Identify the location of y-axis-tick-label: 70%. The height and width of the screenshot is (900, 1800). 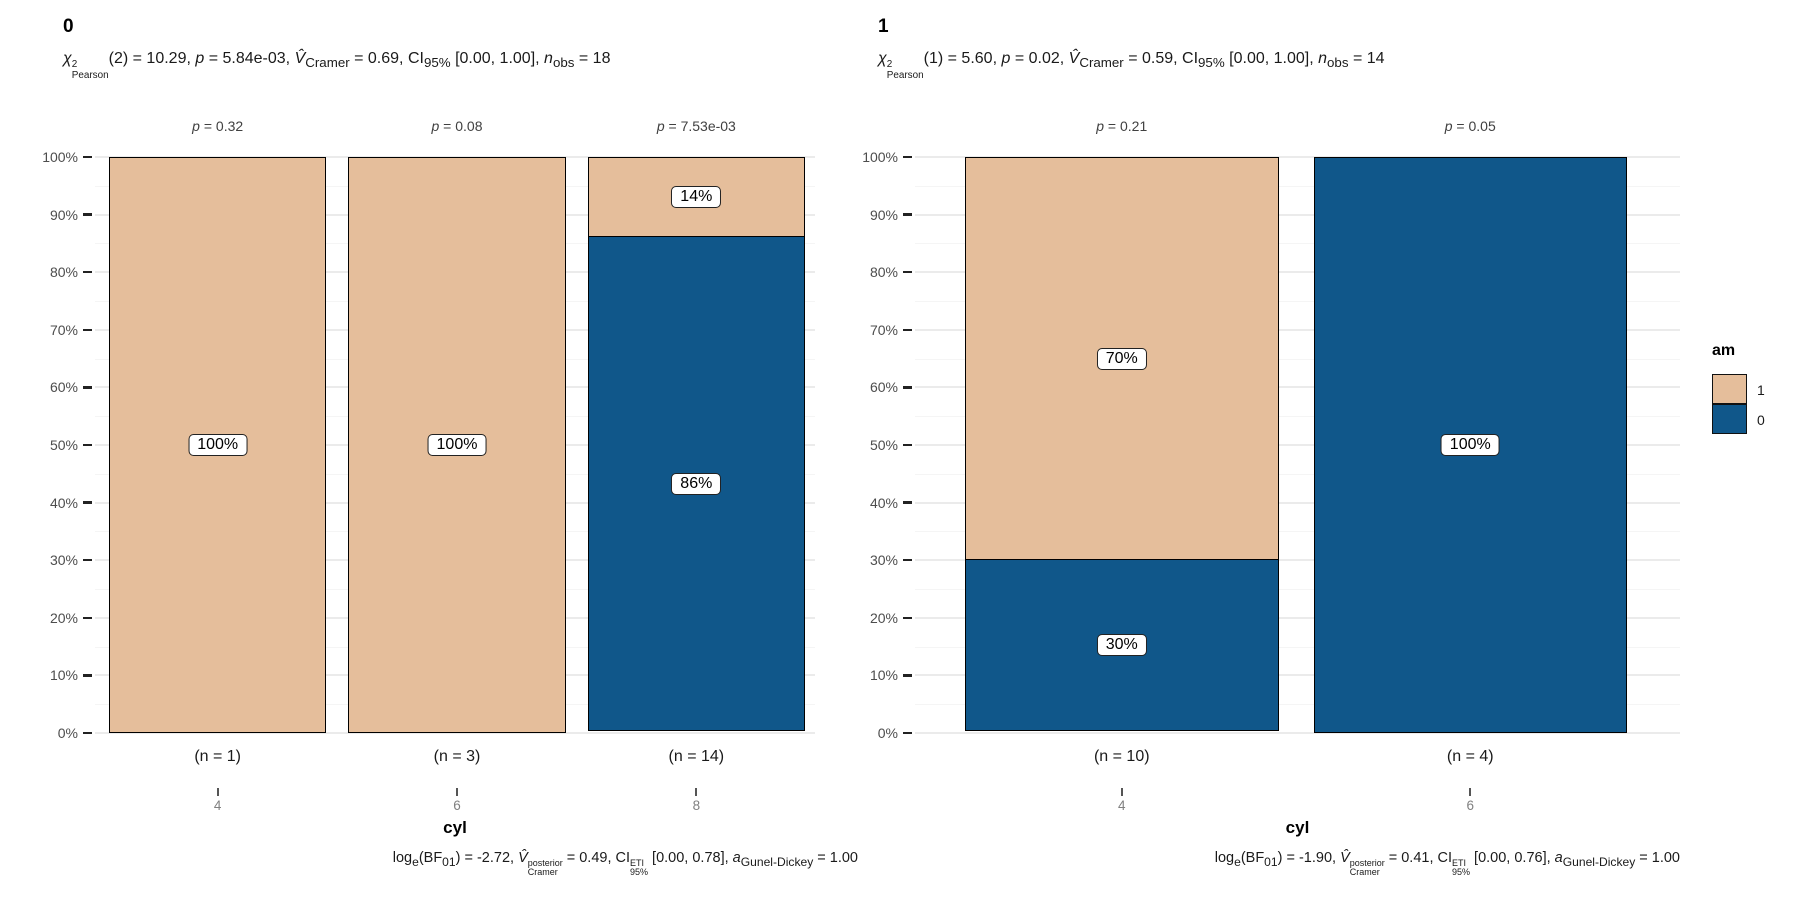
(883, 329).